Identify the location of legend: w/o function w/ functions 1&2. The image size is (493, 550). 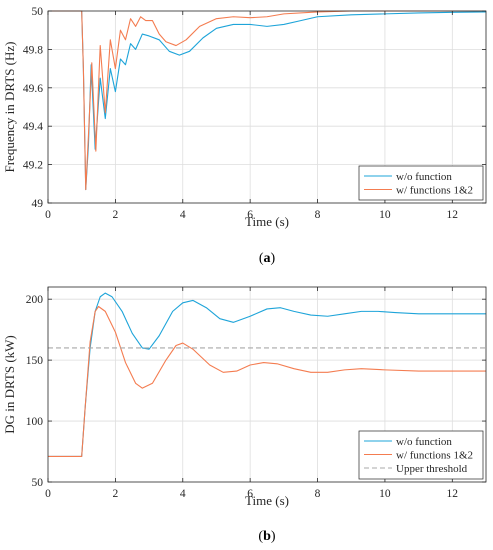
(421, 183).